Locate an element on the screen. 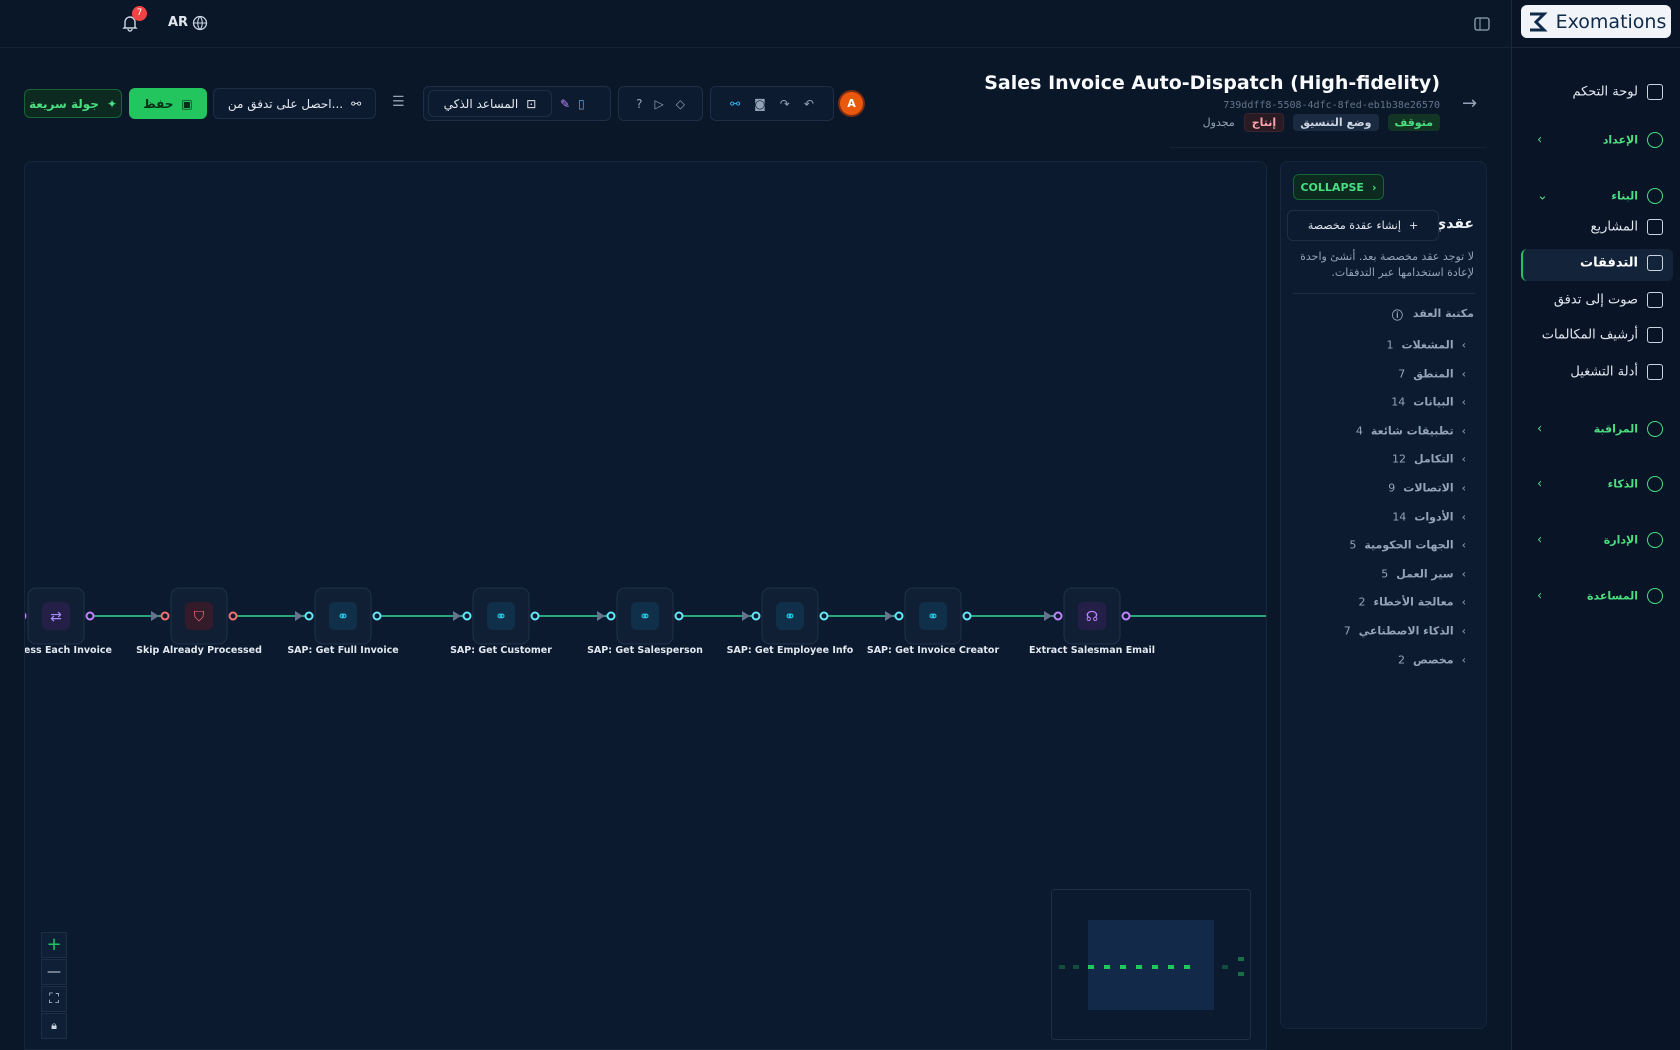 This screenshot has height=1050, width=1680. category: › سير العمل 5 is located at coordinates (1423, 573).